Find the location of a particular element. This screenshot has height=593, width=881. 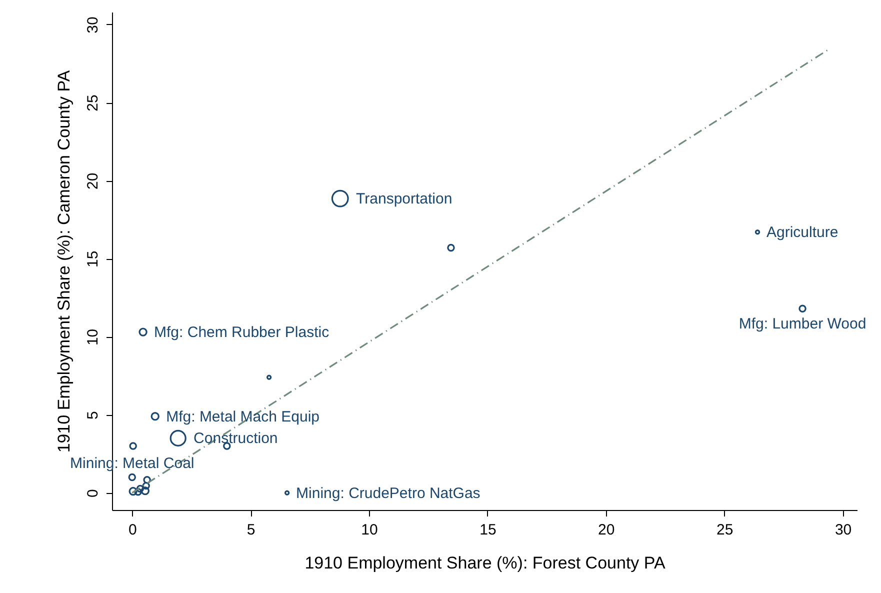

y-tick-label: 30 is located at coordinates (93, 25).